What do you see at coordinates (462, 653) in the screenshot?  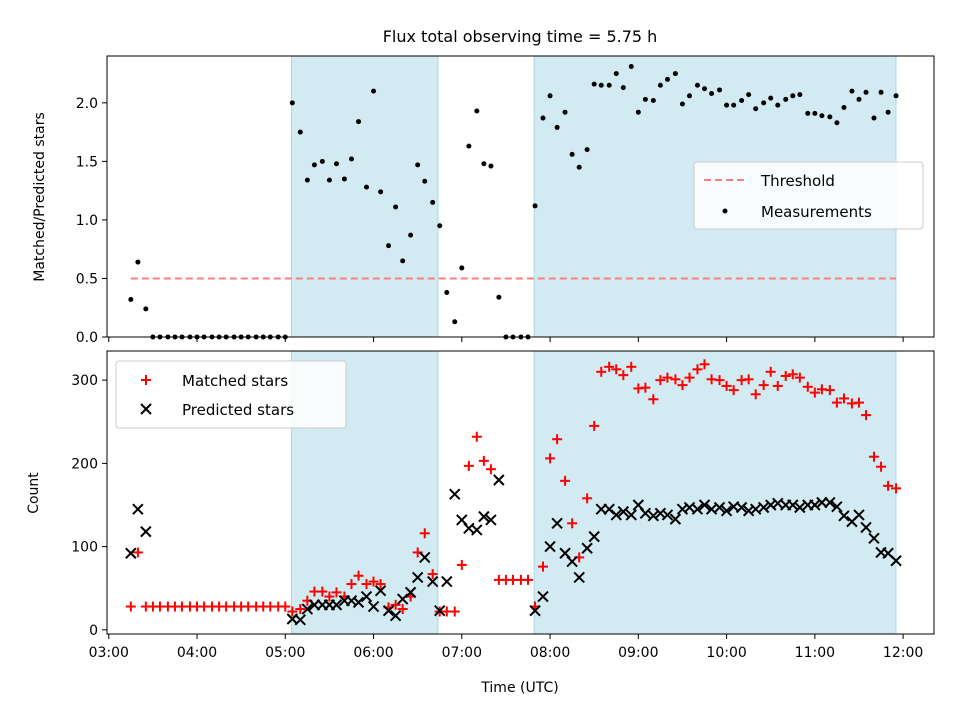 I see `x-tick-label: 07:00` at bounding box center [462, 653].